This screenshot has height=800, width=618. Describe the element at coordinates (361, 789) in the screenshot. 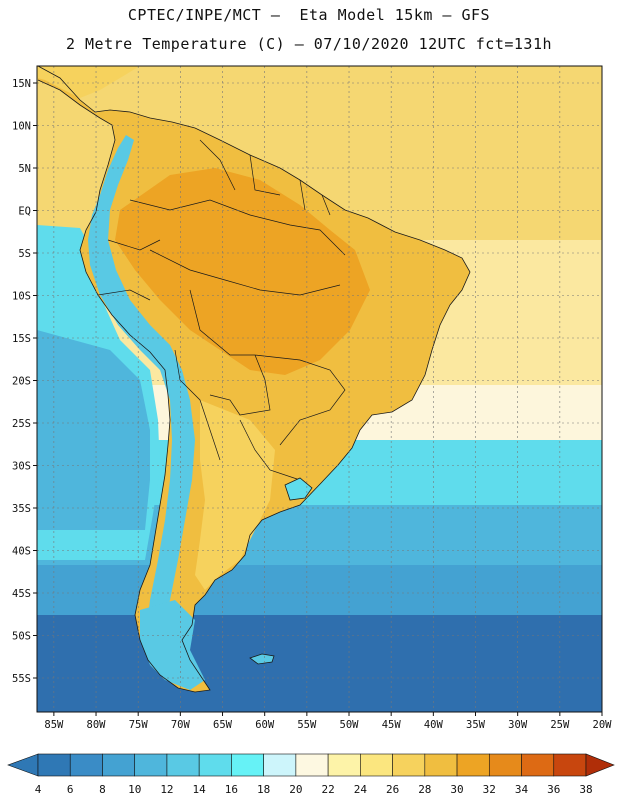

I see `colorbar-tick-label: 24` at that location.